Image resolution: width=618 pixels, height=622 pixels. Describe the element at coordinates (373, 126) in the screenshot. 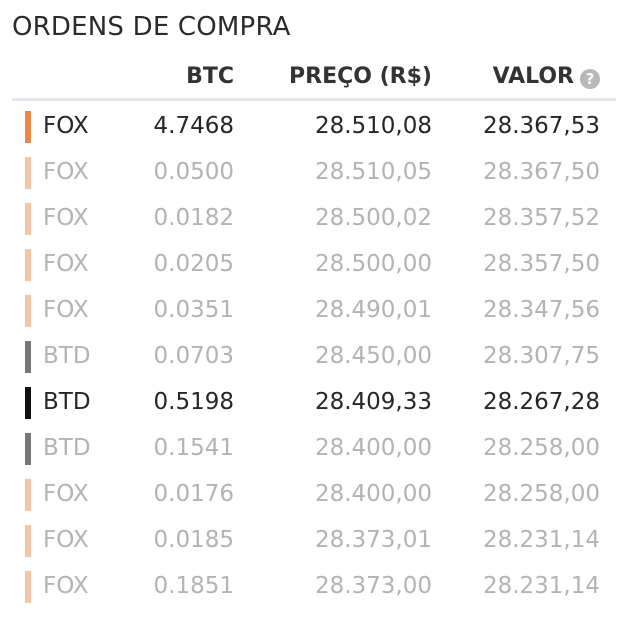

I see `price-value: 28.510,08` at that location.